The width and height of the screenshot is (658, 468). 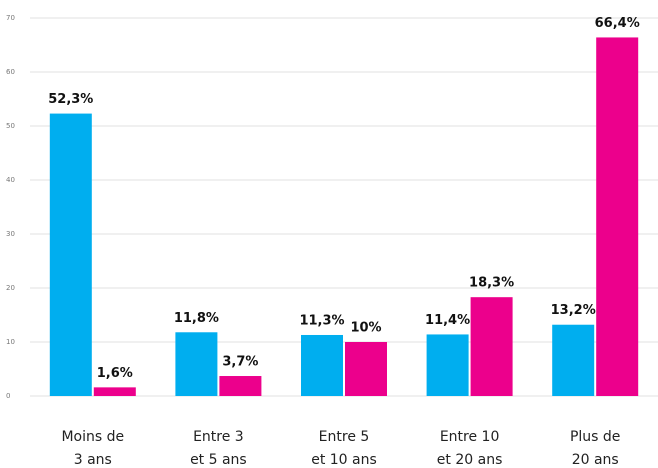 I want to click on value-label: 18,3%, so click(x=491, y=283).